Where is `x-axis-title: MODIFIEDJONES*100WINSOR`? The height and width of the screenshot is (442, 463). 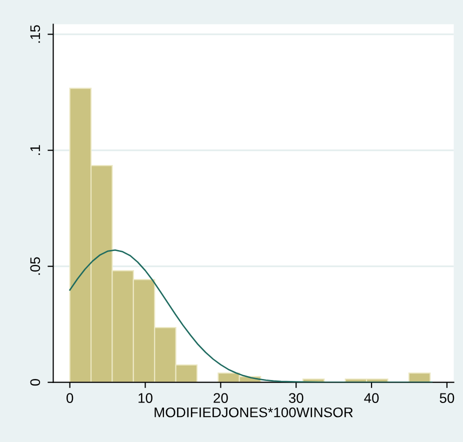 x-axis-title: MODIFIEDJONES*100WINSOR is located at coordinates (253, 412).